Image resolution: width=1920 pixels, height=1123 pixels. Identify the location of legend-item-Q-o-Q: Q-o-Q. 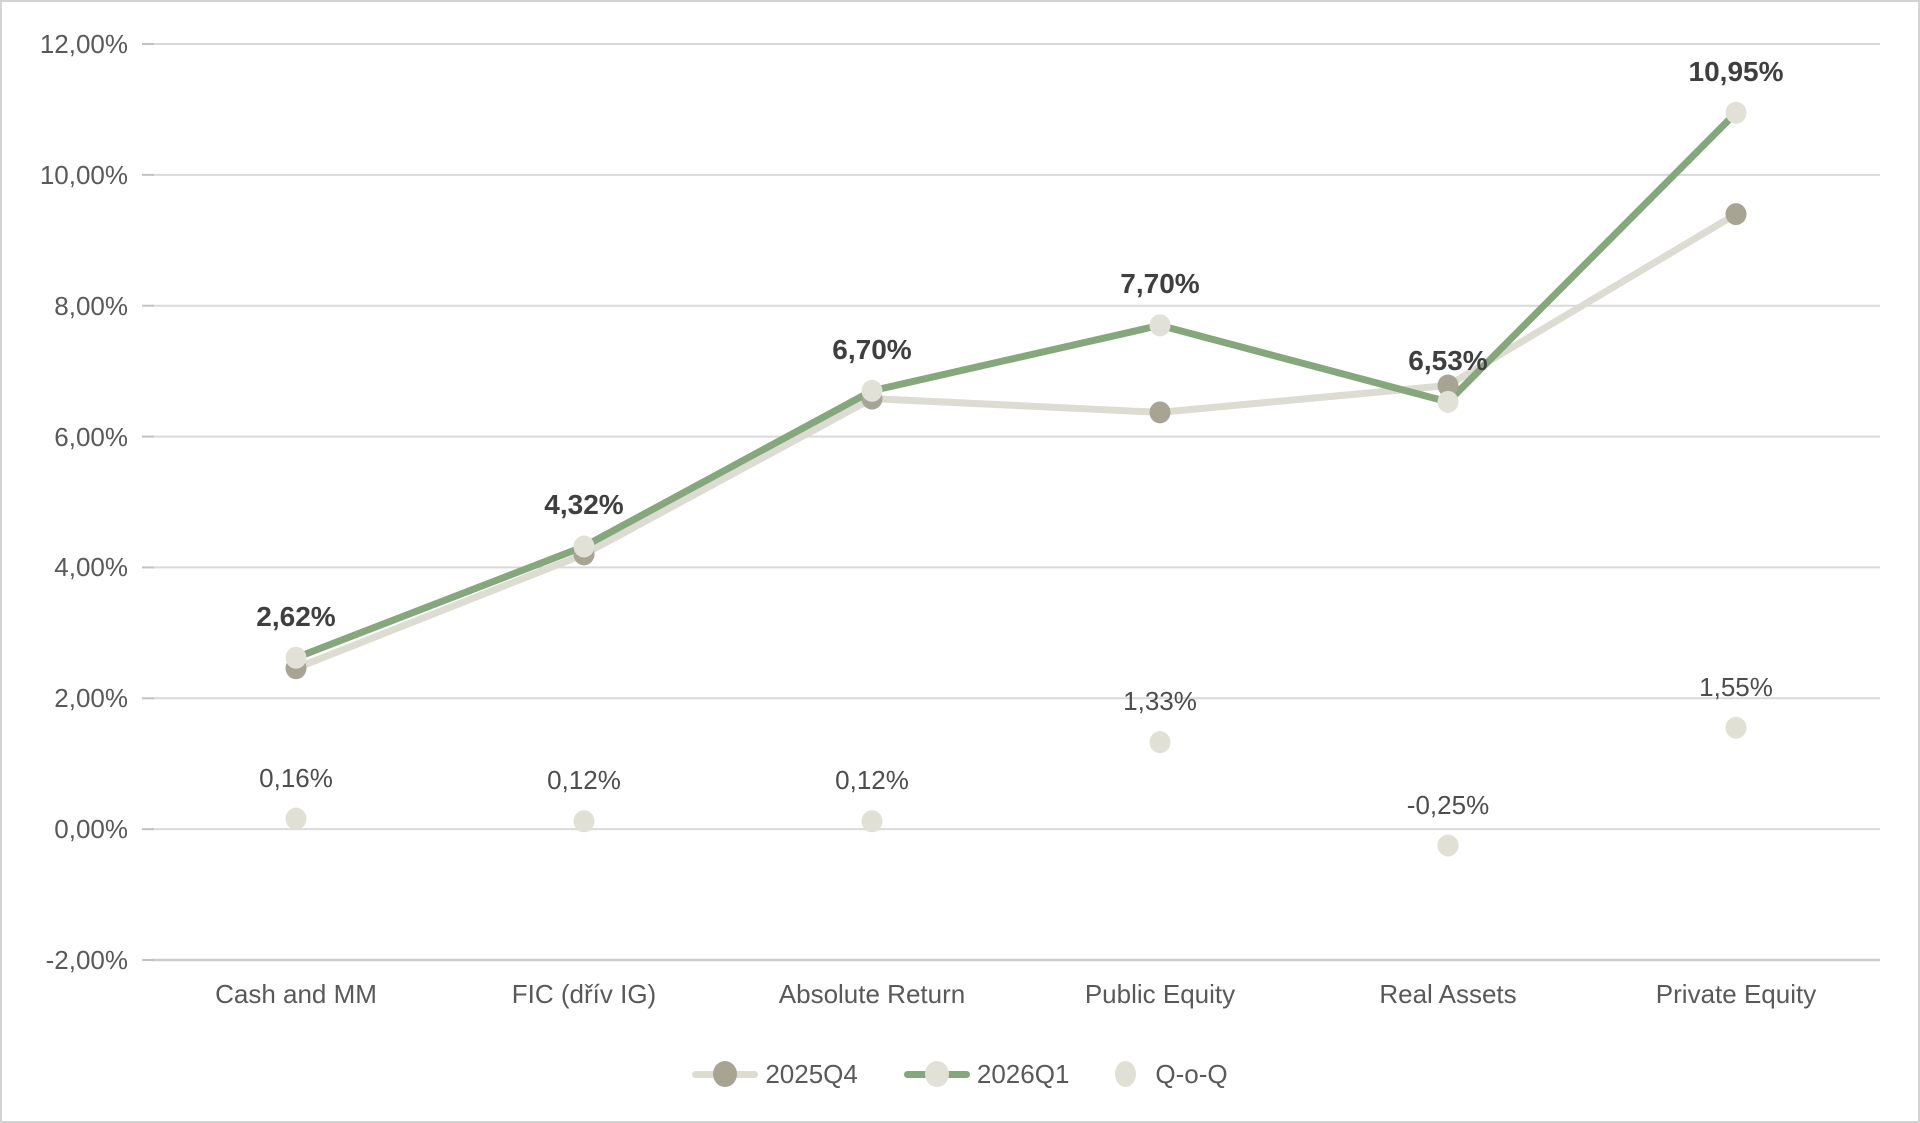
(1171, 1074).